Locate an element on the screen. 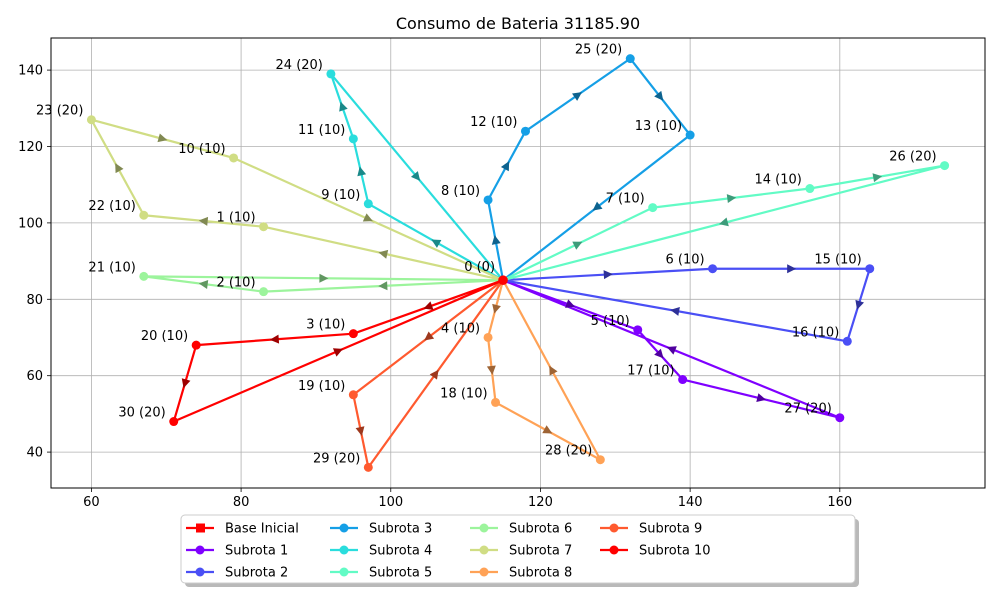 This screenshot has height=600, width=1000. stop-label: 30 (20) is located at coordinates (141, 413).